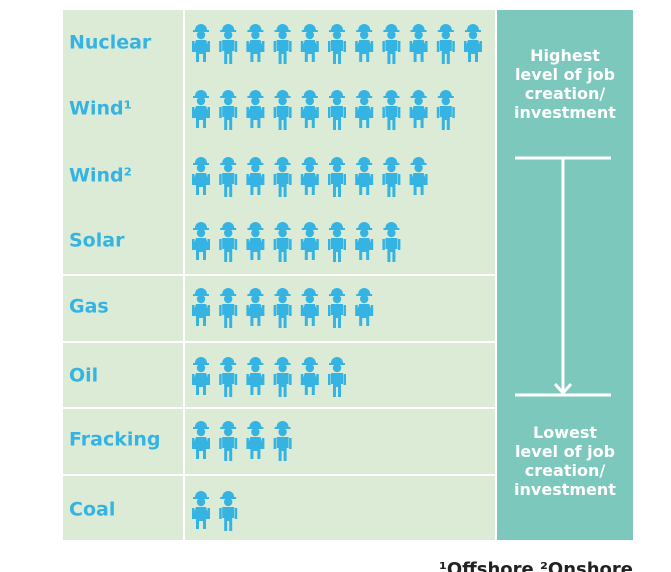 The height and width of the screenshot is (572, 671). I want to click on category-label: Oil, so click(83, 376).